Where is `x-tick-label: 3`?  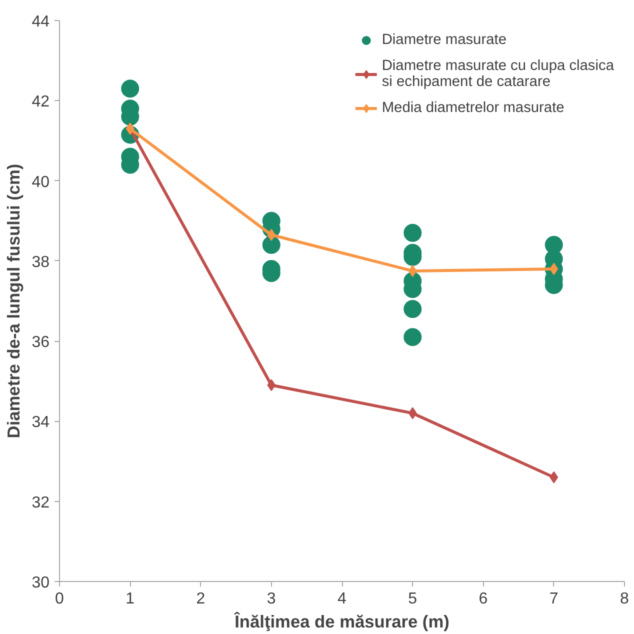 x-tick-label: 3 is located at coordinates (271, 599).